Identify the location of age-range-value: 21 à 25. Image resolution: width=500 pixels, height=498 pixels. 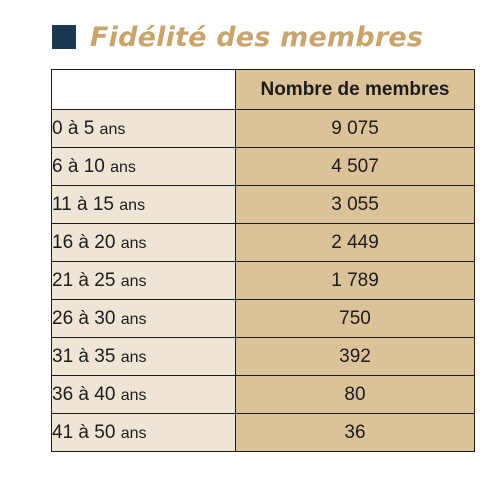
(84, 280).